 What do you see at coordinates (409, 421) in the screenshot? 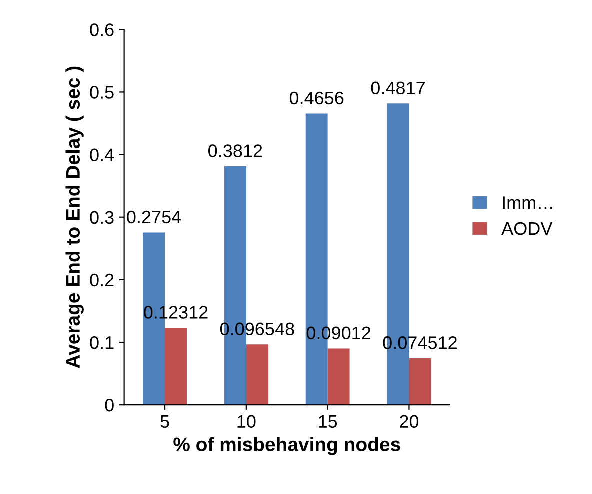
I see `x-tick-label: 20` at bounding box center [409, 421].